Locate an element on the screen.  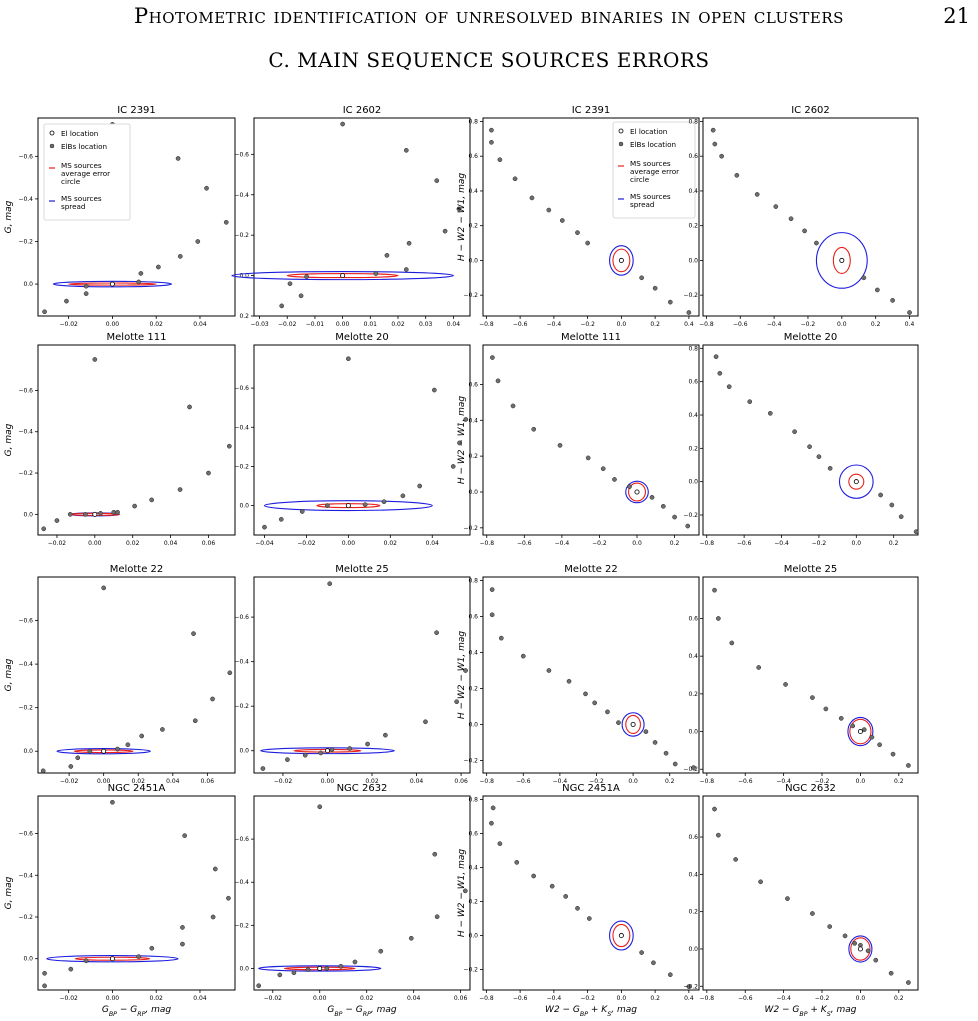
x-tick-label: −0.03 is located at coordinates (259, 324).